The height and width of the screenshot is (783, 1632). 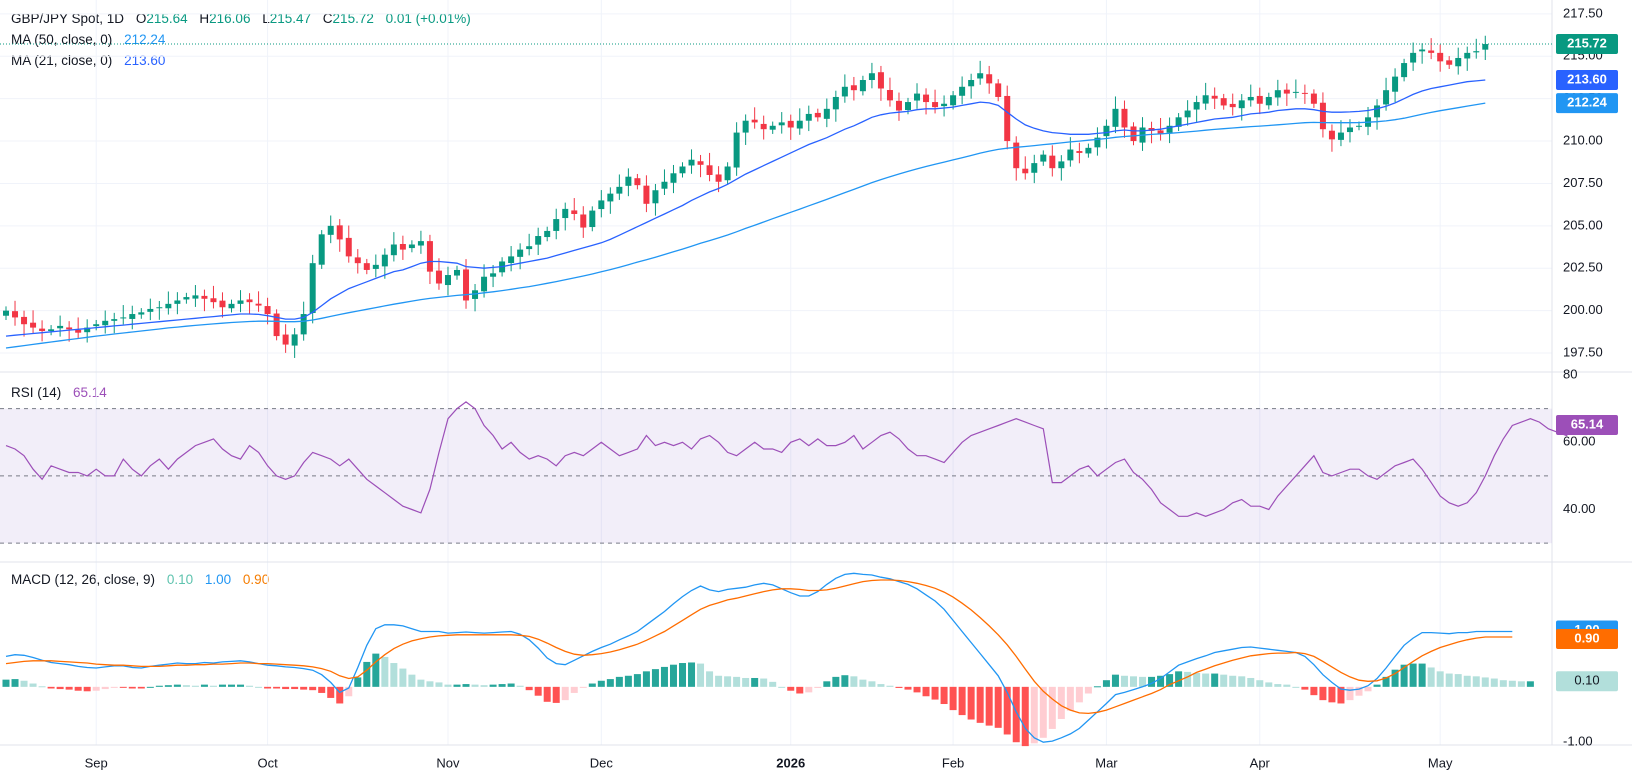 What do you see at coordinates (230, 18) in the screenshot?
I see `high-value: 216.06` at bounding box center [230, 18].